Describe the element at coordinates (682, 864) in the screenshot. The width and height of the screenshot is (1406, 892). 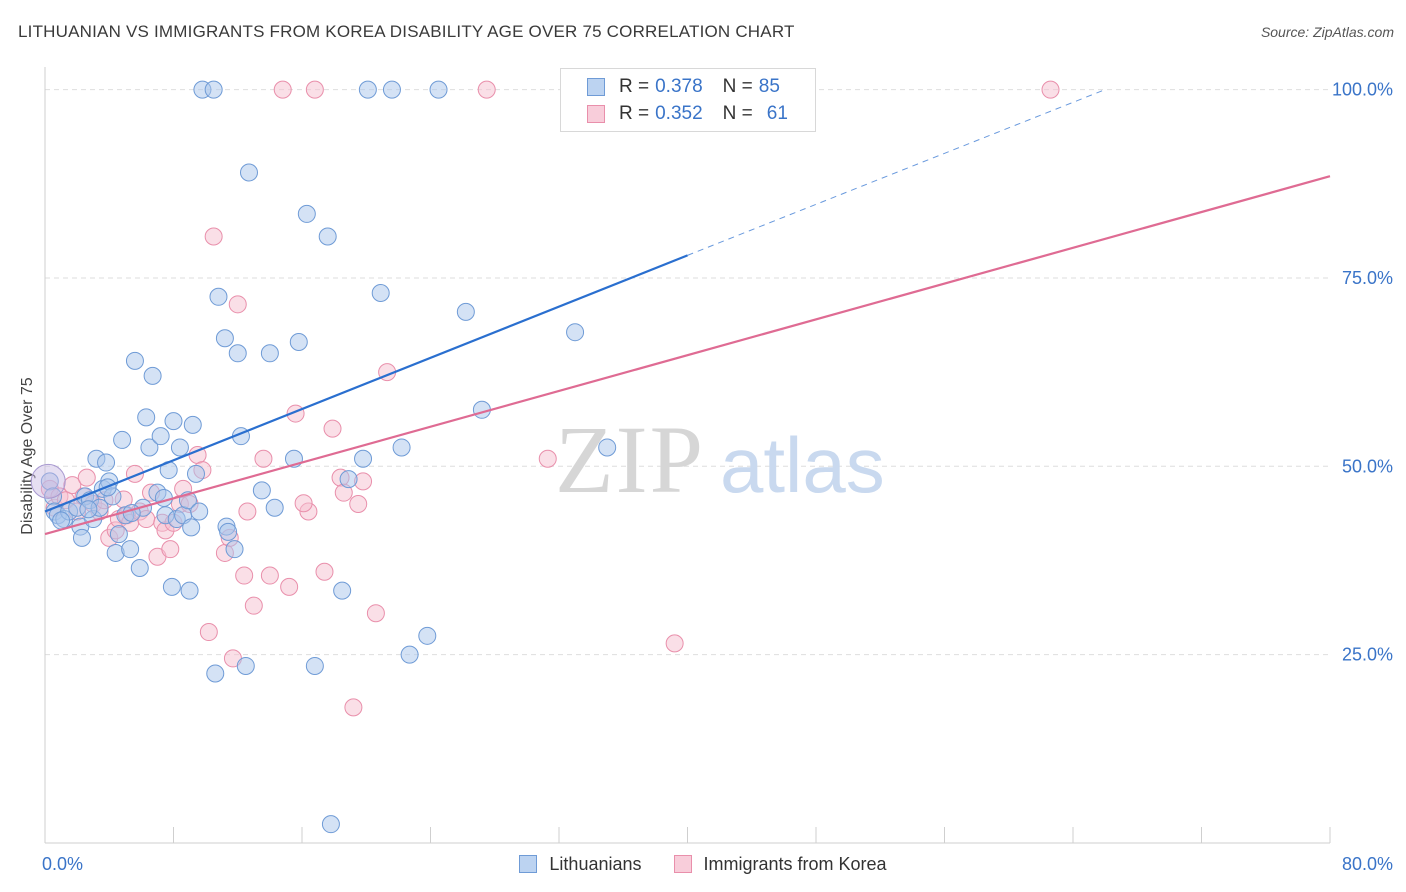
I see `legend-swatch-pink` at that location.